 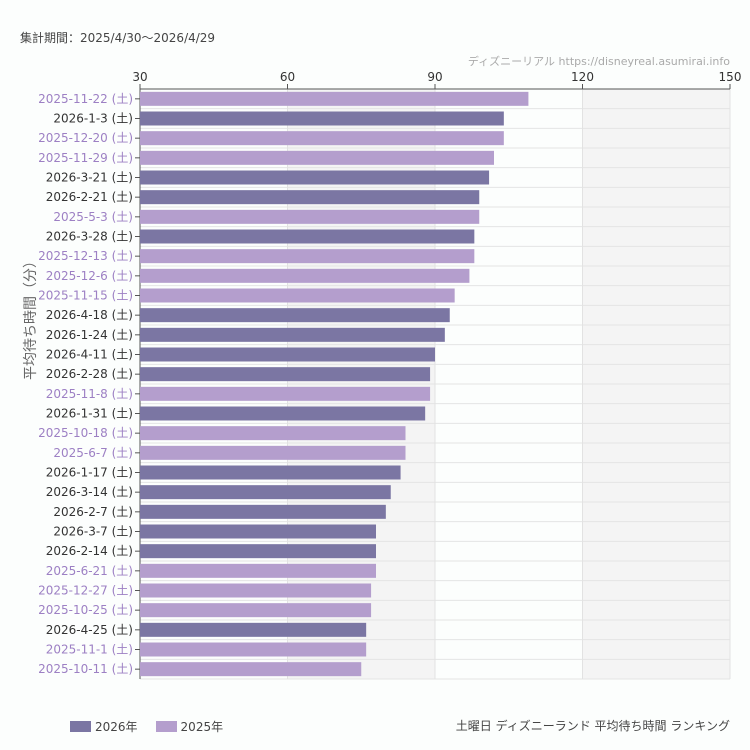 I want to click on category-label: 2025-5-3 (土), so click(x=93, y=217).